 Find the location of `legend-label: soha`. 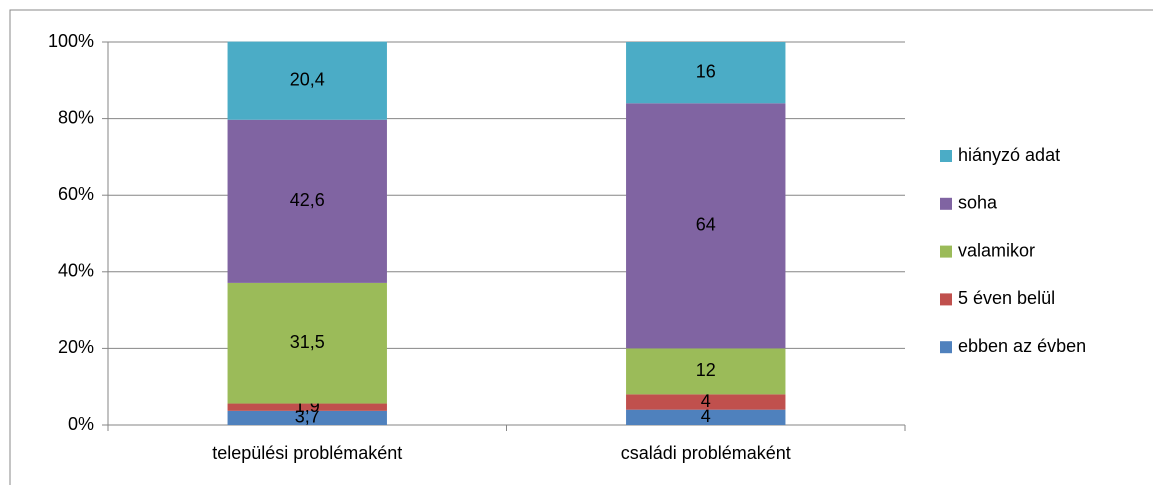

legend-label: soha is located at coordinates (978, 203).